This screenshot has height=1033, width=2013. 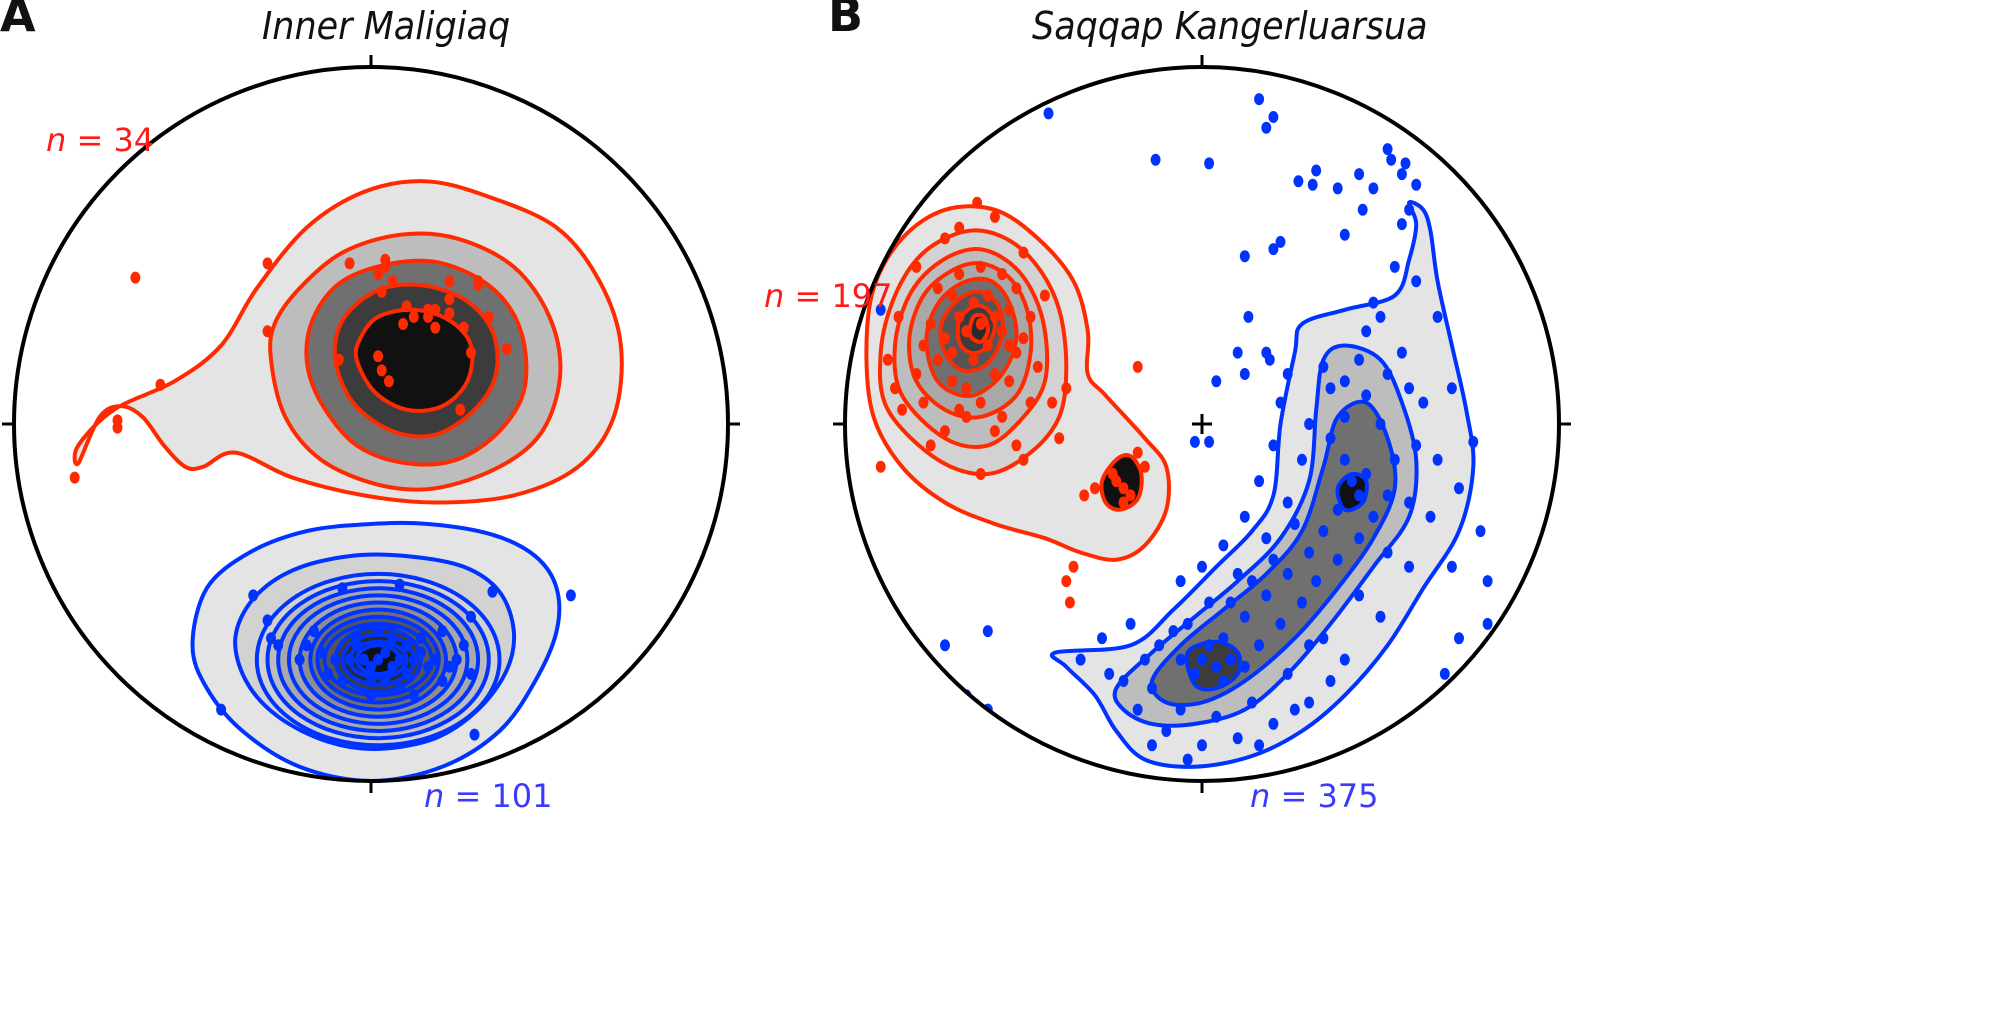 I want to click on red-count-label-b: n = 197, so click(x=828, y=296).